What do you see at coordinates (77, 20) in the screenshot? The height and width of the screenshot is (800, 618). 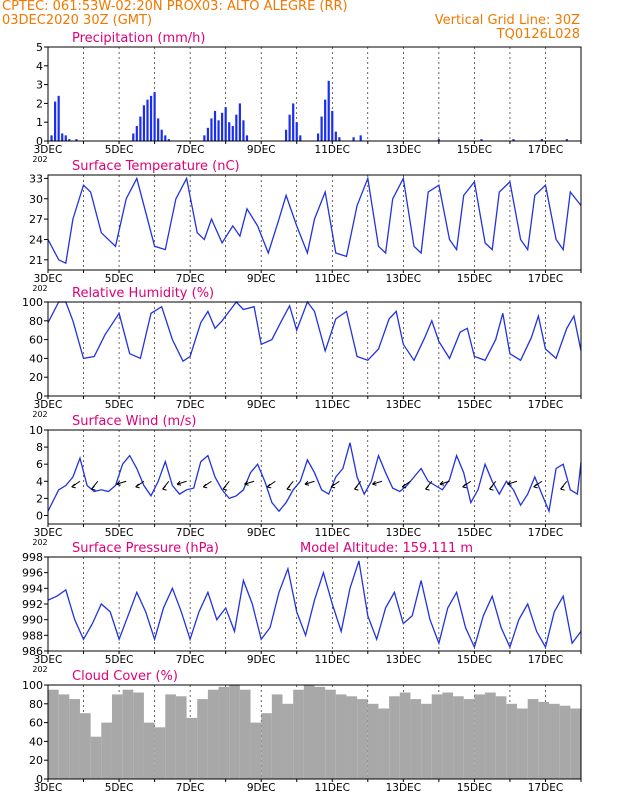 I see `header-date: 03DEC2020 30Z (GMT)` at bounding box center [77, 20].